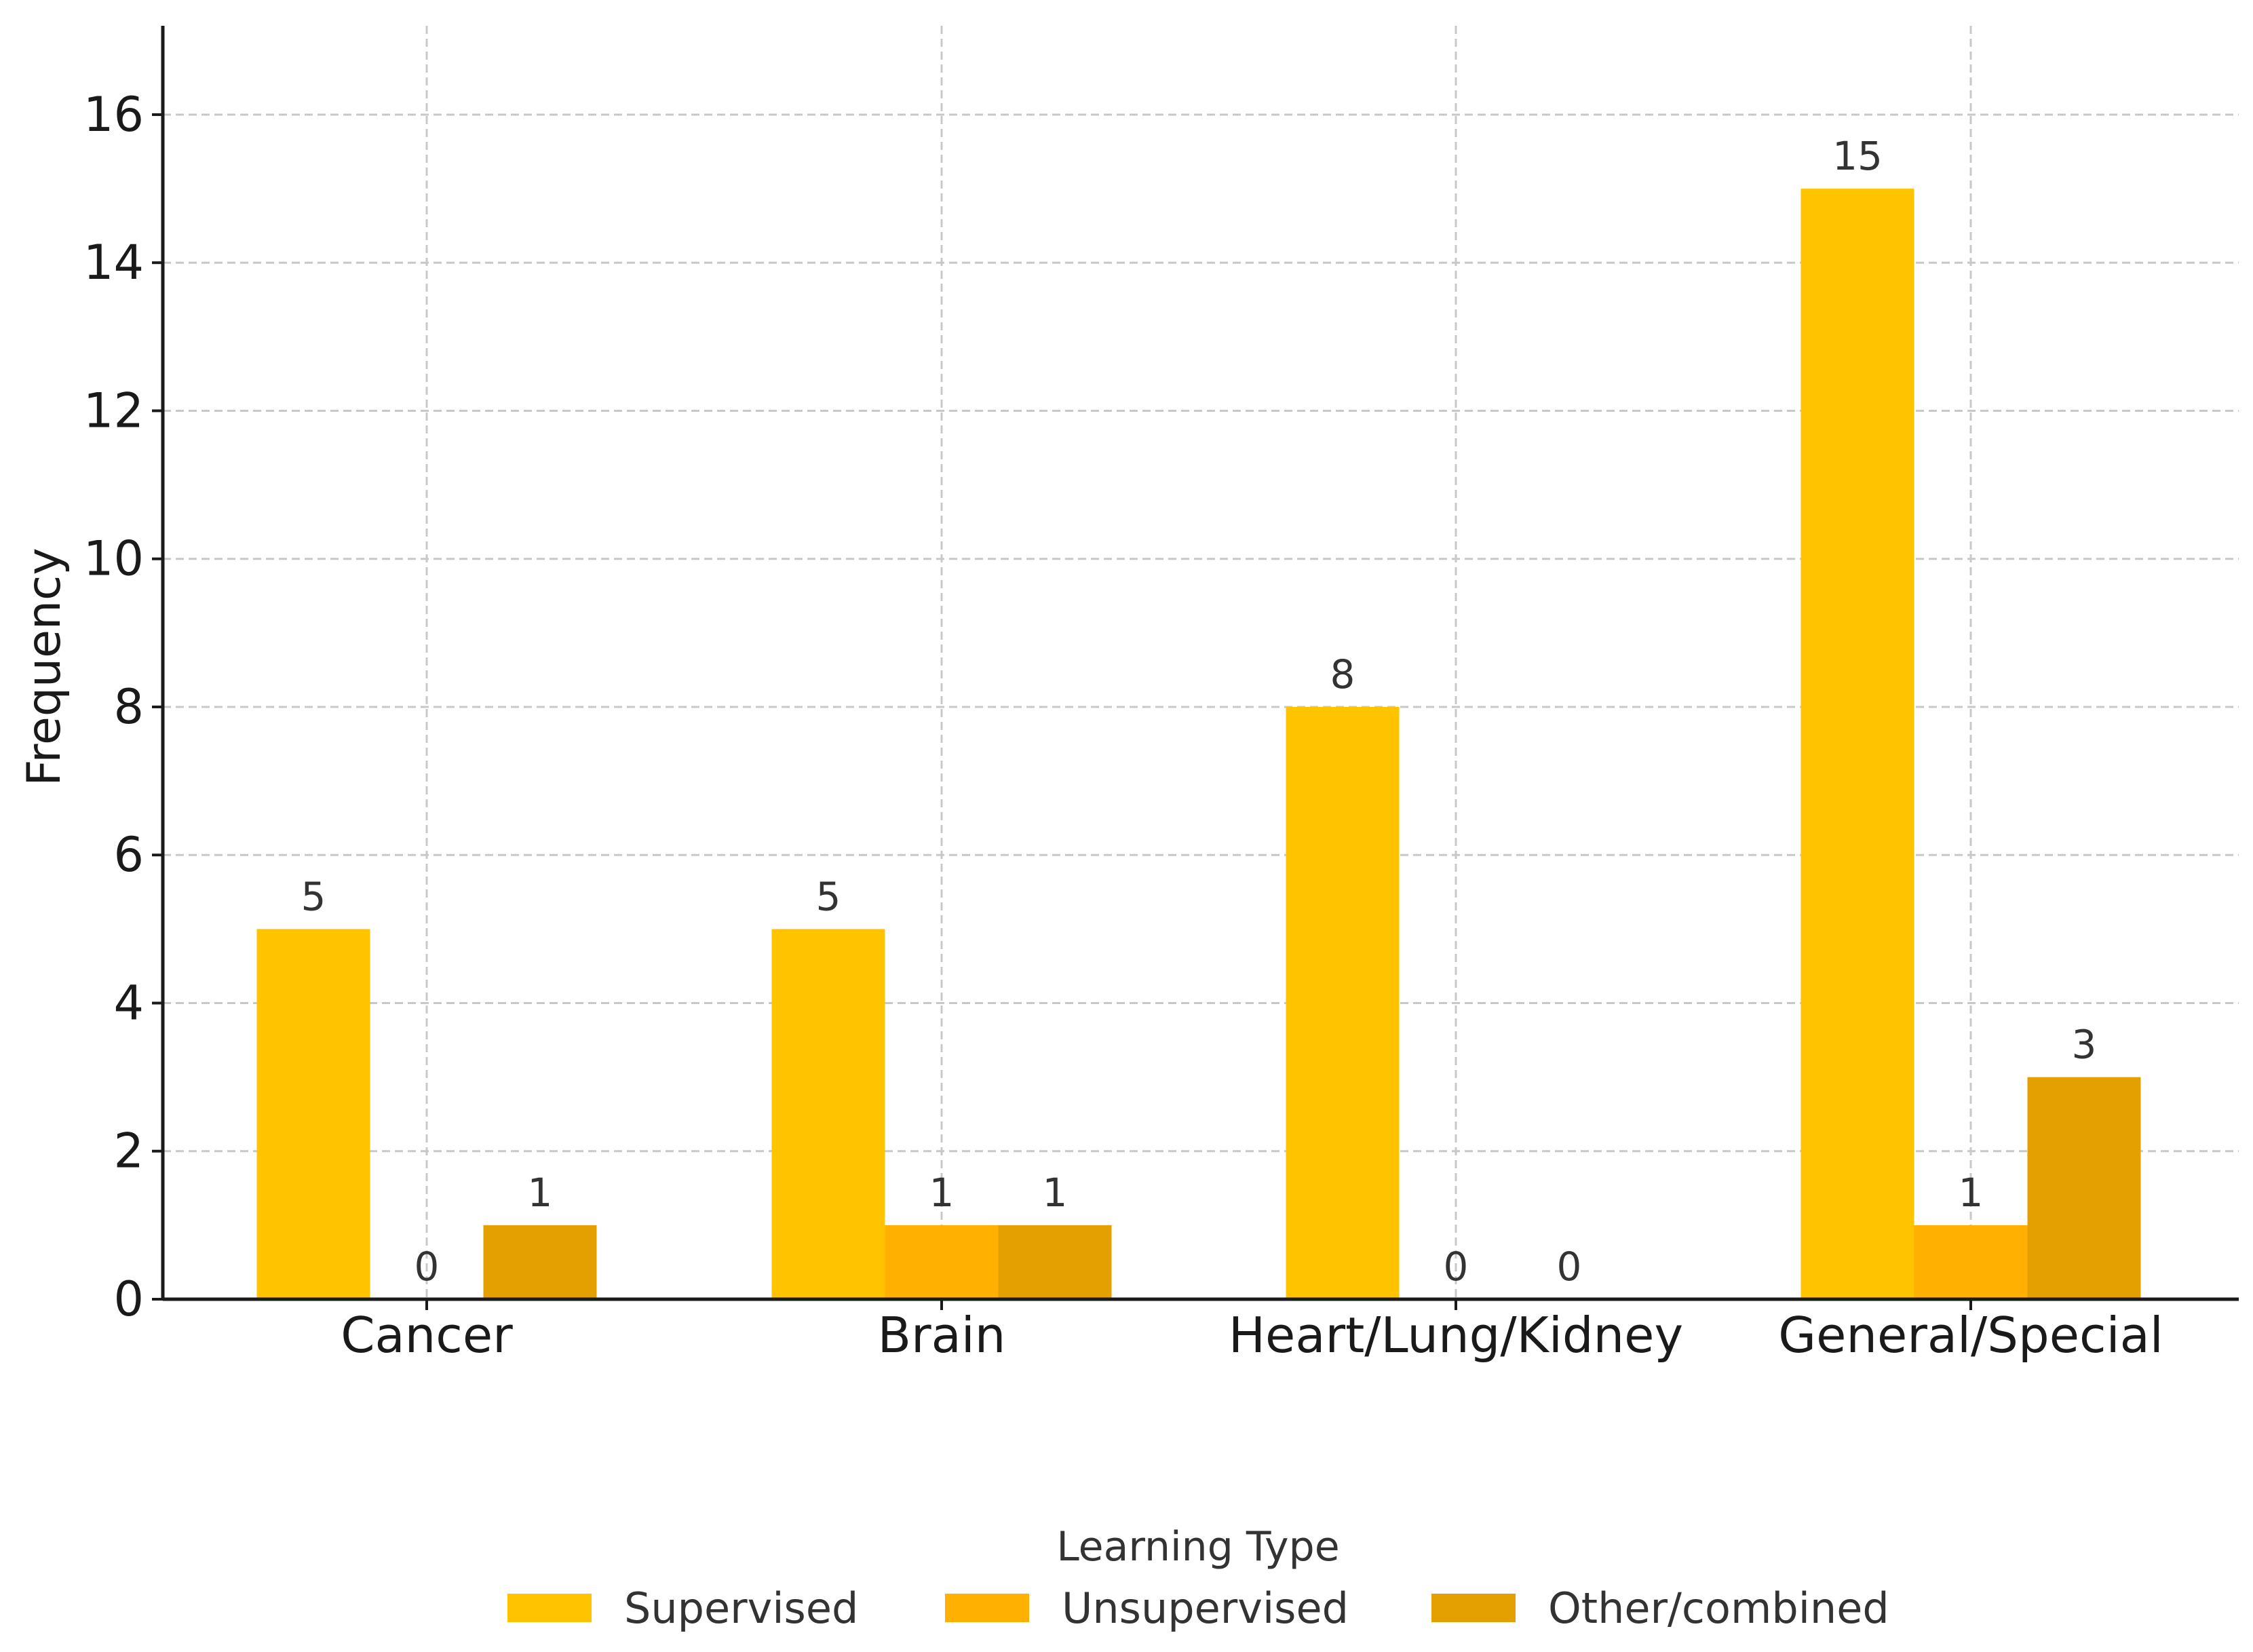 This screenshot has height=1652, width=2253. Describe the element at coordinates (113, 559) in the screenshot. I see `y-tick-label: 10` at that location.